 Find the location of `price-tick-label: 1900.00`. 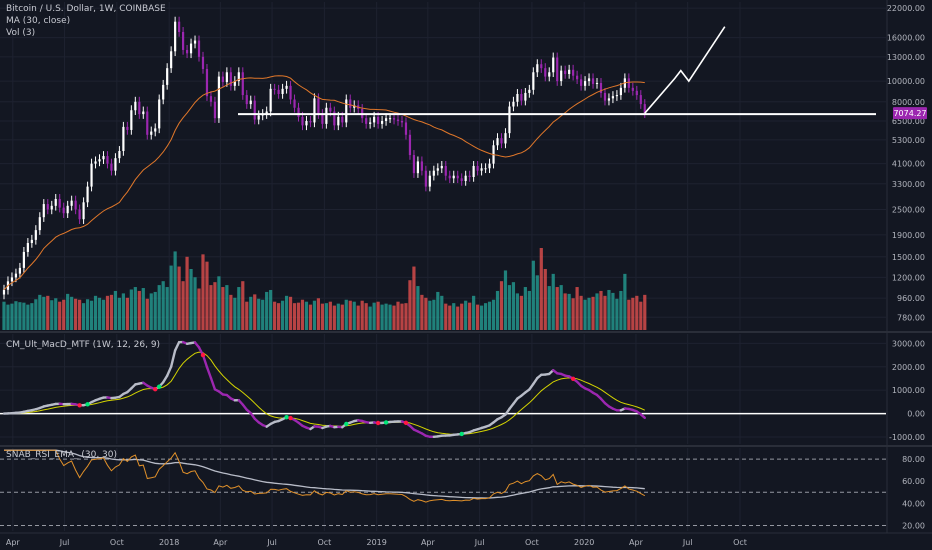

price-tick-label: 1900.00 is located at coordinates (908, 235).